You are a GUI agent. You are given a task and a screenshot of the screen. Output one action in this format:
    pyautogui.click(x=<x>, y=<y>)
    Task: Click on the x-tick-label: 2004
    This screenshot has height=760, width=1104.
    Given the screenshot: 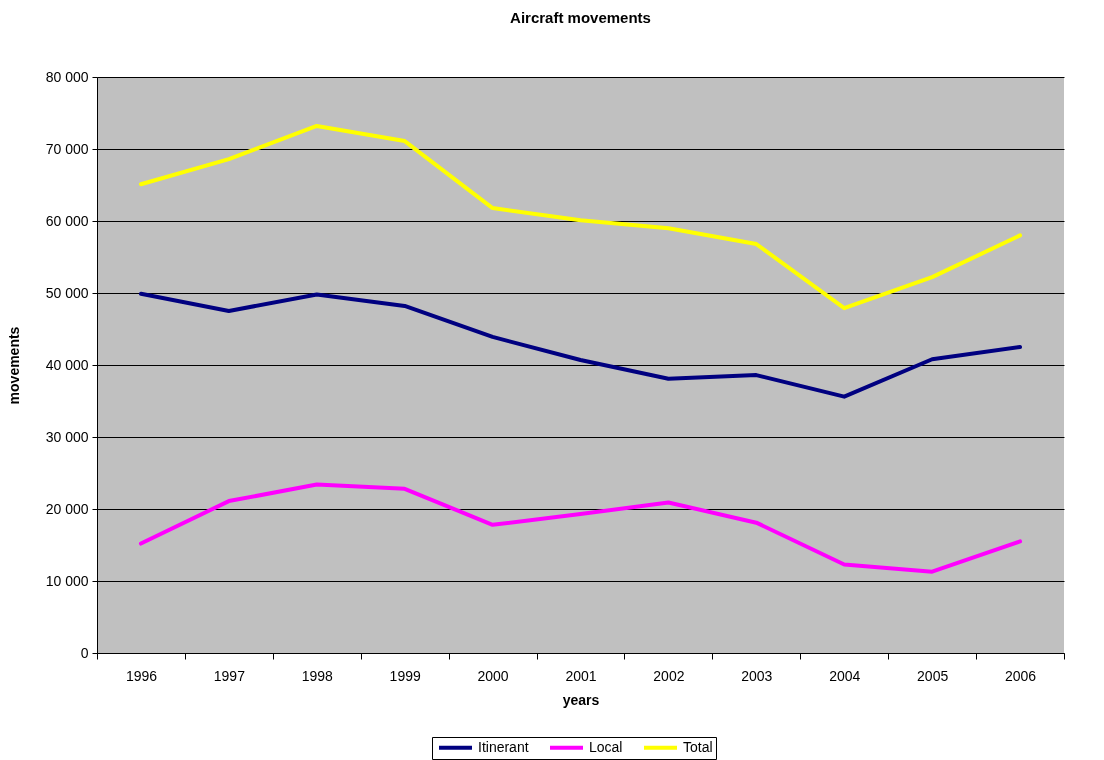 What is the action you would take?
    pyautogui.click(x=845, y=675)
    